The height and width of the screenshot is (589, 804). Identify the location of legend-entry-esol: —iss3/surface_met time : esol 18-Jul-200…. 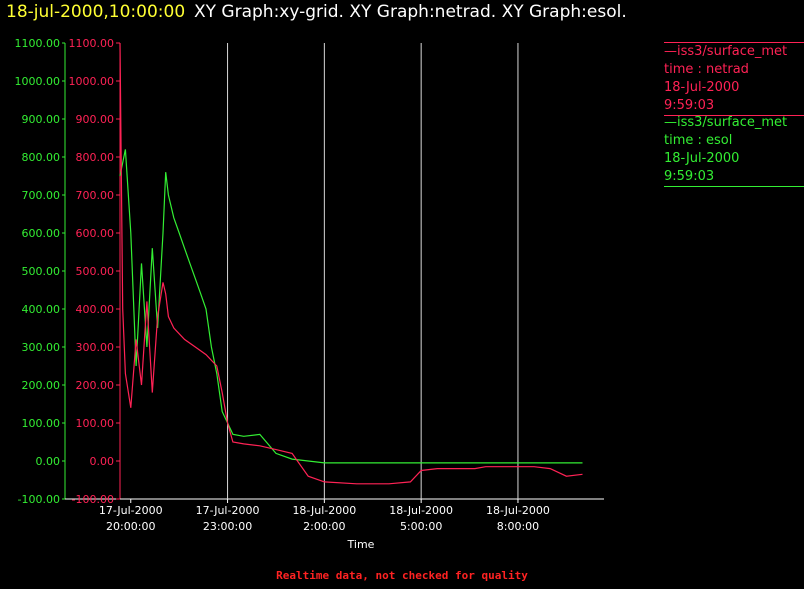
(734, 150).